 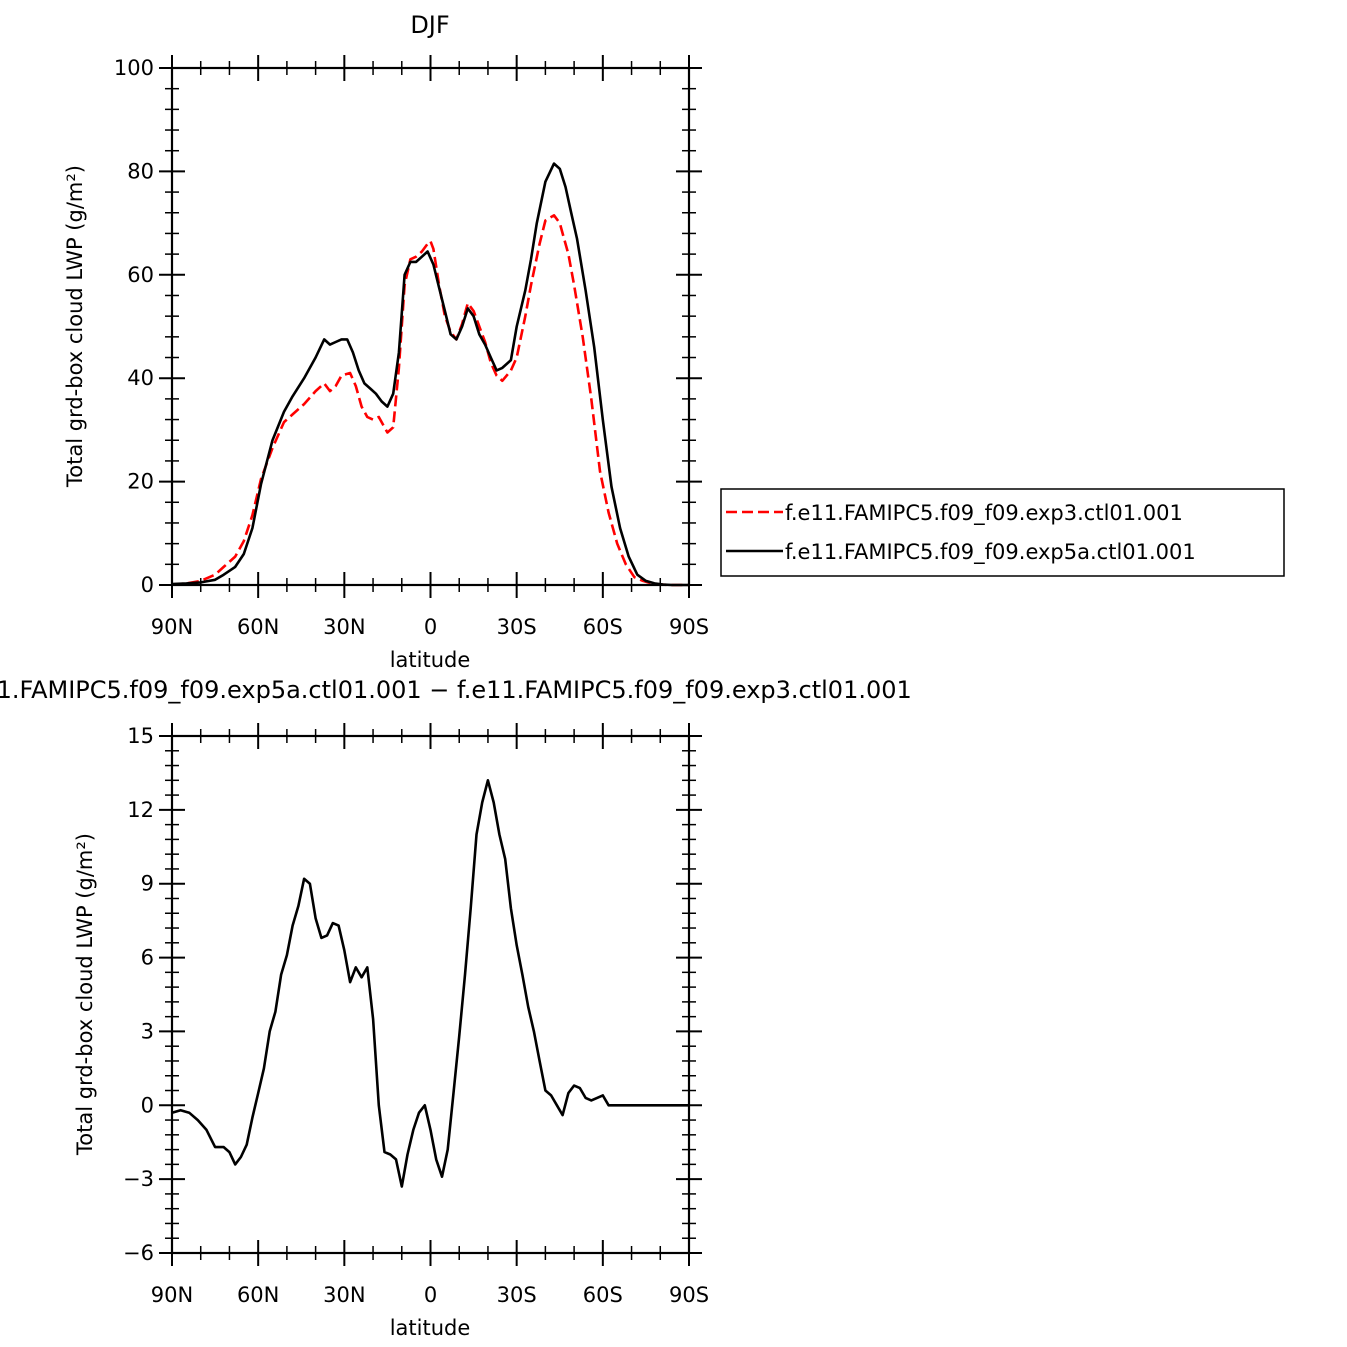 I want to click on y-tick-label: −3, so click(x=138, y=1179).